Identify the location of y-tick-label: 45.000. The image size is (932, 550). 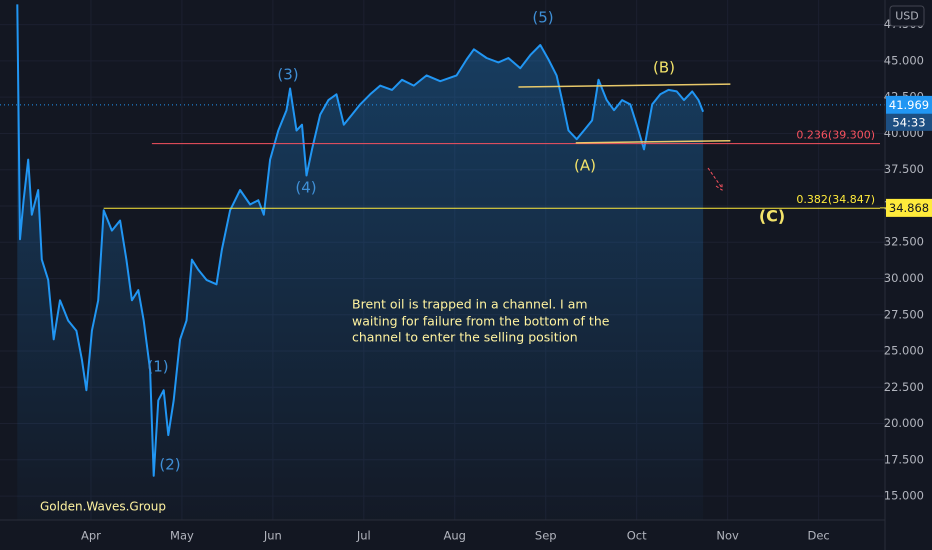
(904, 60).